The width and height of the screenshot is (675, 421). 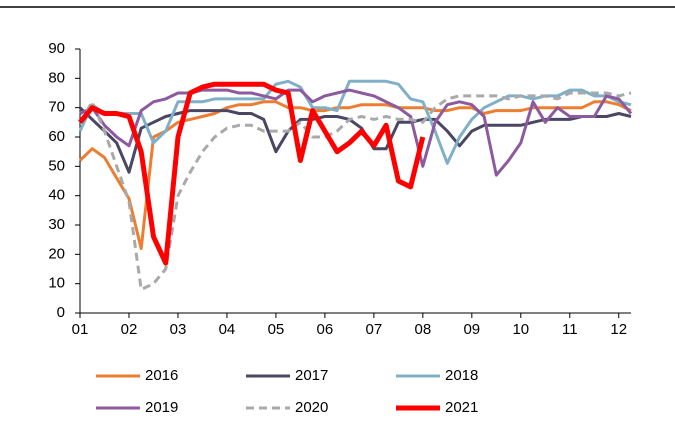 I want to click on x-tick-label: 05, so click(x=276, y=329).